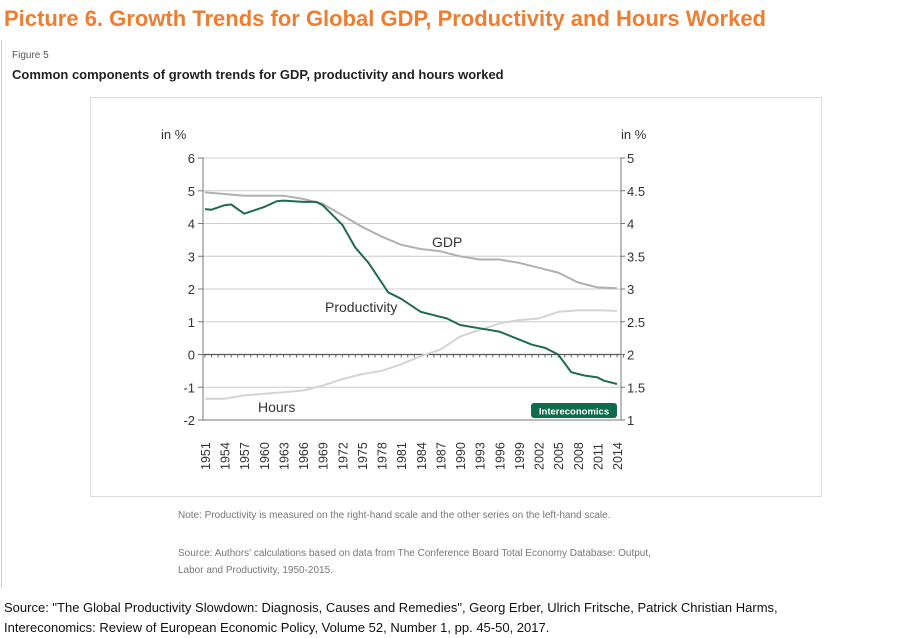  What do you see at coordinates (284, 456) in the screenshot?
I see `x-tick-label: 1963` at bounding box center [284, 456].